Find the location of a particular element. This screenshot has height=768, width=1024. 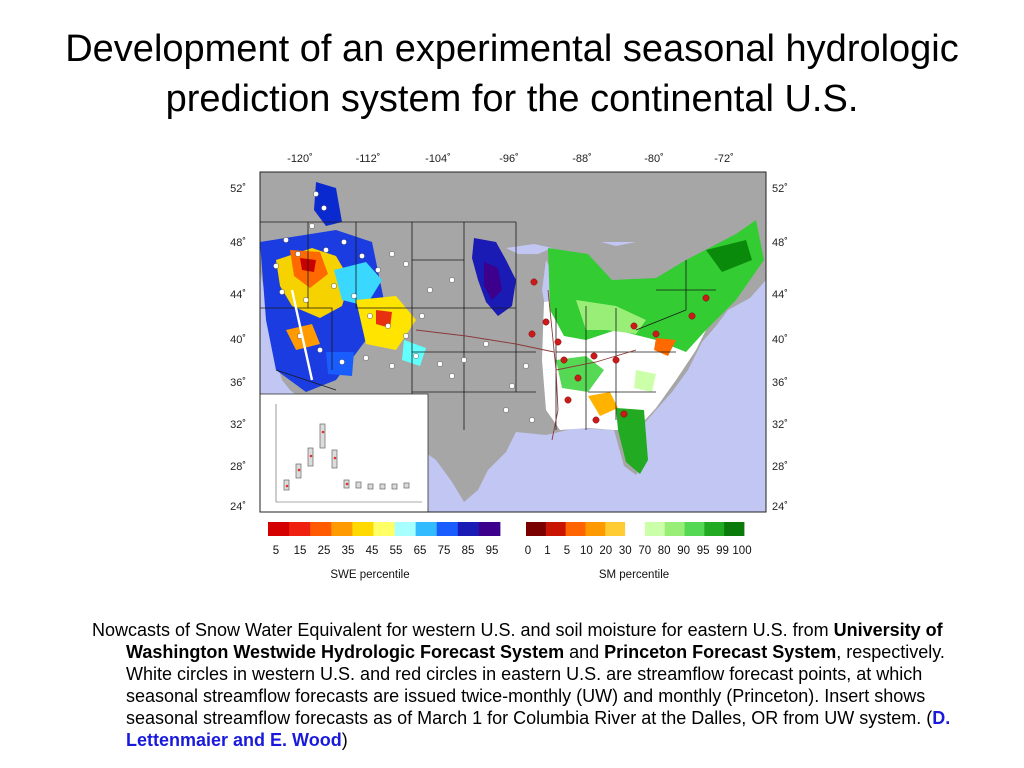

latitude-labels-left: 52˚ 48˚ 44˚ 40˚ 36˚ 32˚ 28˚ 24˚ is located at coordinates (238, 348).